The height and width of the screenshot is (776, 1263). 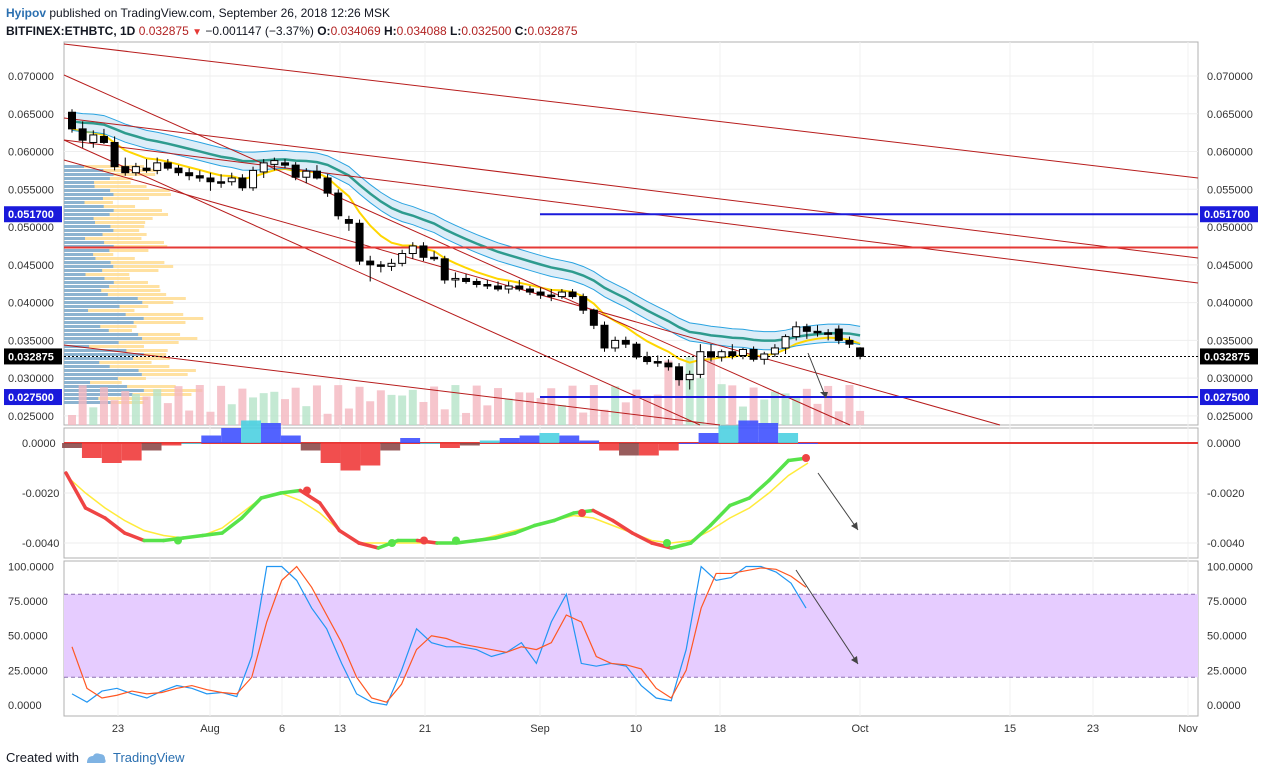 What do you see at coordinates (28, 602) in the screenshot?
I see `stoch-tick-left: 75.0000` at bounding box center [28, 602].